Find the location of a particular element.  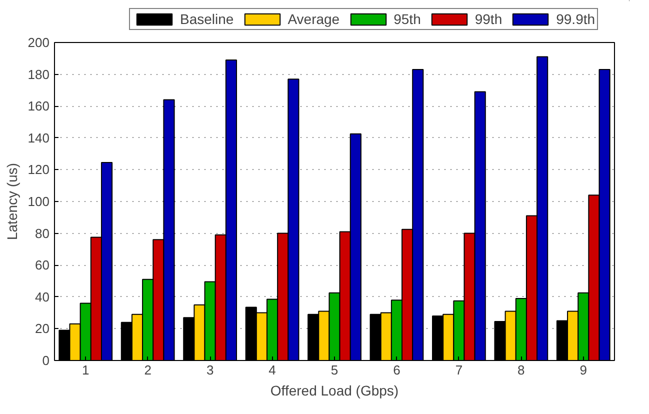

y-tick-label: 100 is located at coordinates (39, 201).